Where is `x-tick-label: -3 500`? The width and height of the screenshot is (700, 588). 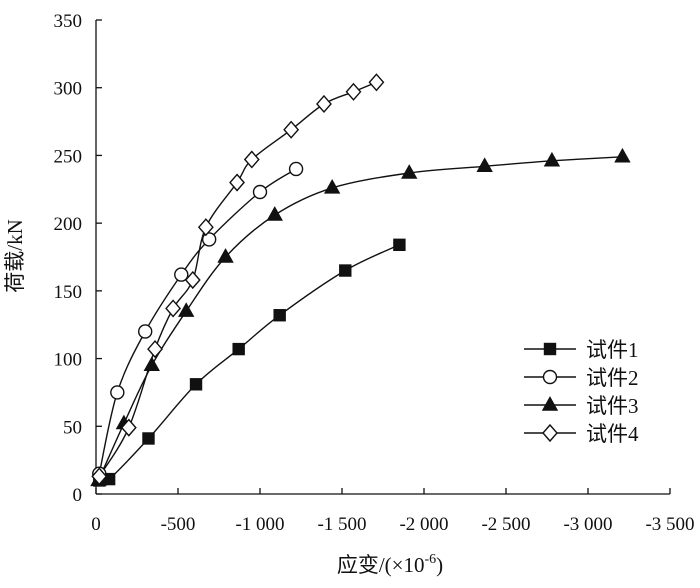
x-tick-label: -3 500 is located at coordinates (669, 524).